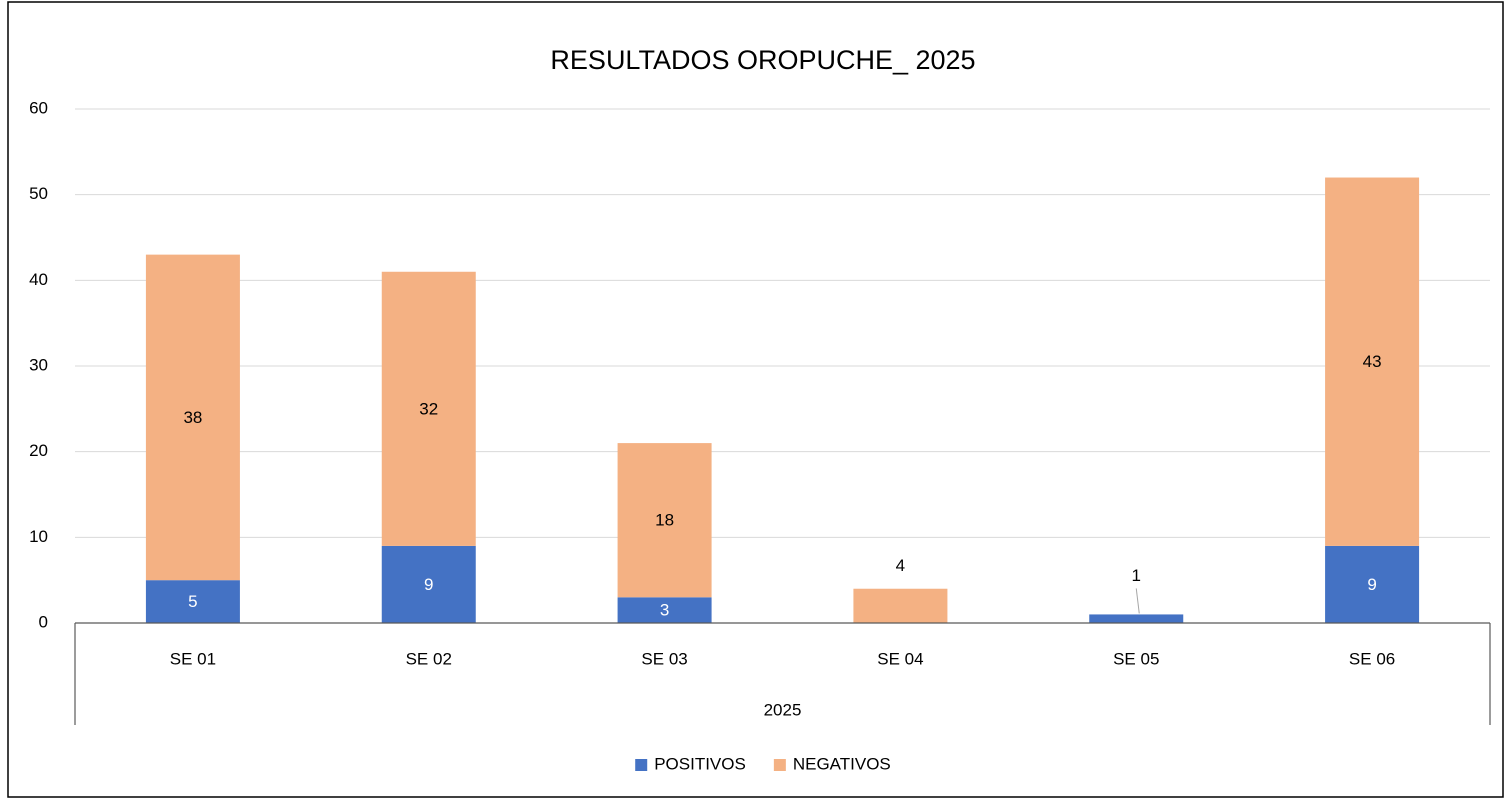  I want to click on y-tick-label: 60, so click(38, 107).